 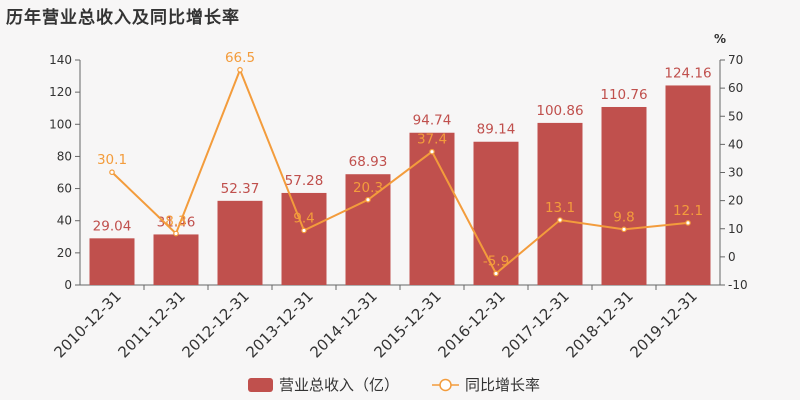 I want to click on left-axis-tick-label: 20, so click(x=64, y=253).